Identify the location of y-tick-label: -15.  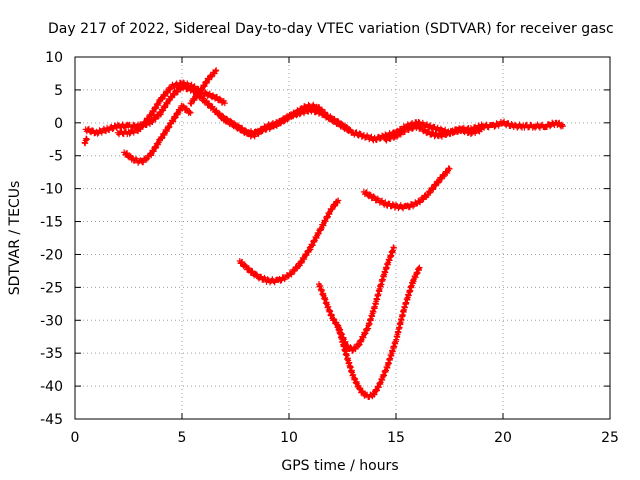
(51, 223).